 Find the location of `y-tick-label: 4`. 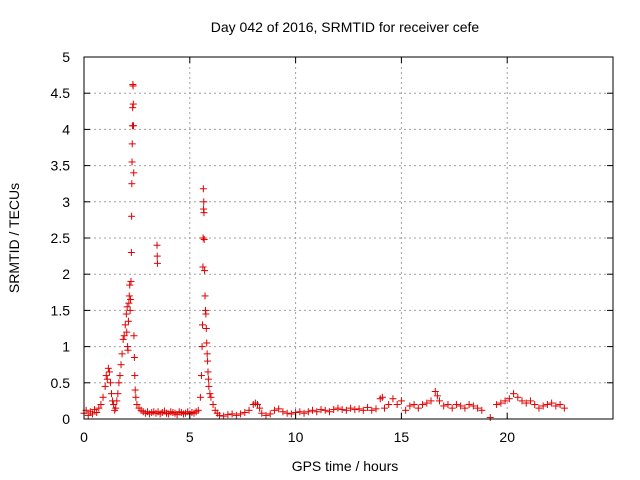

y-tick-label: 4 is located at coordinates (66, 129).